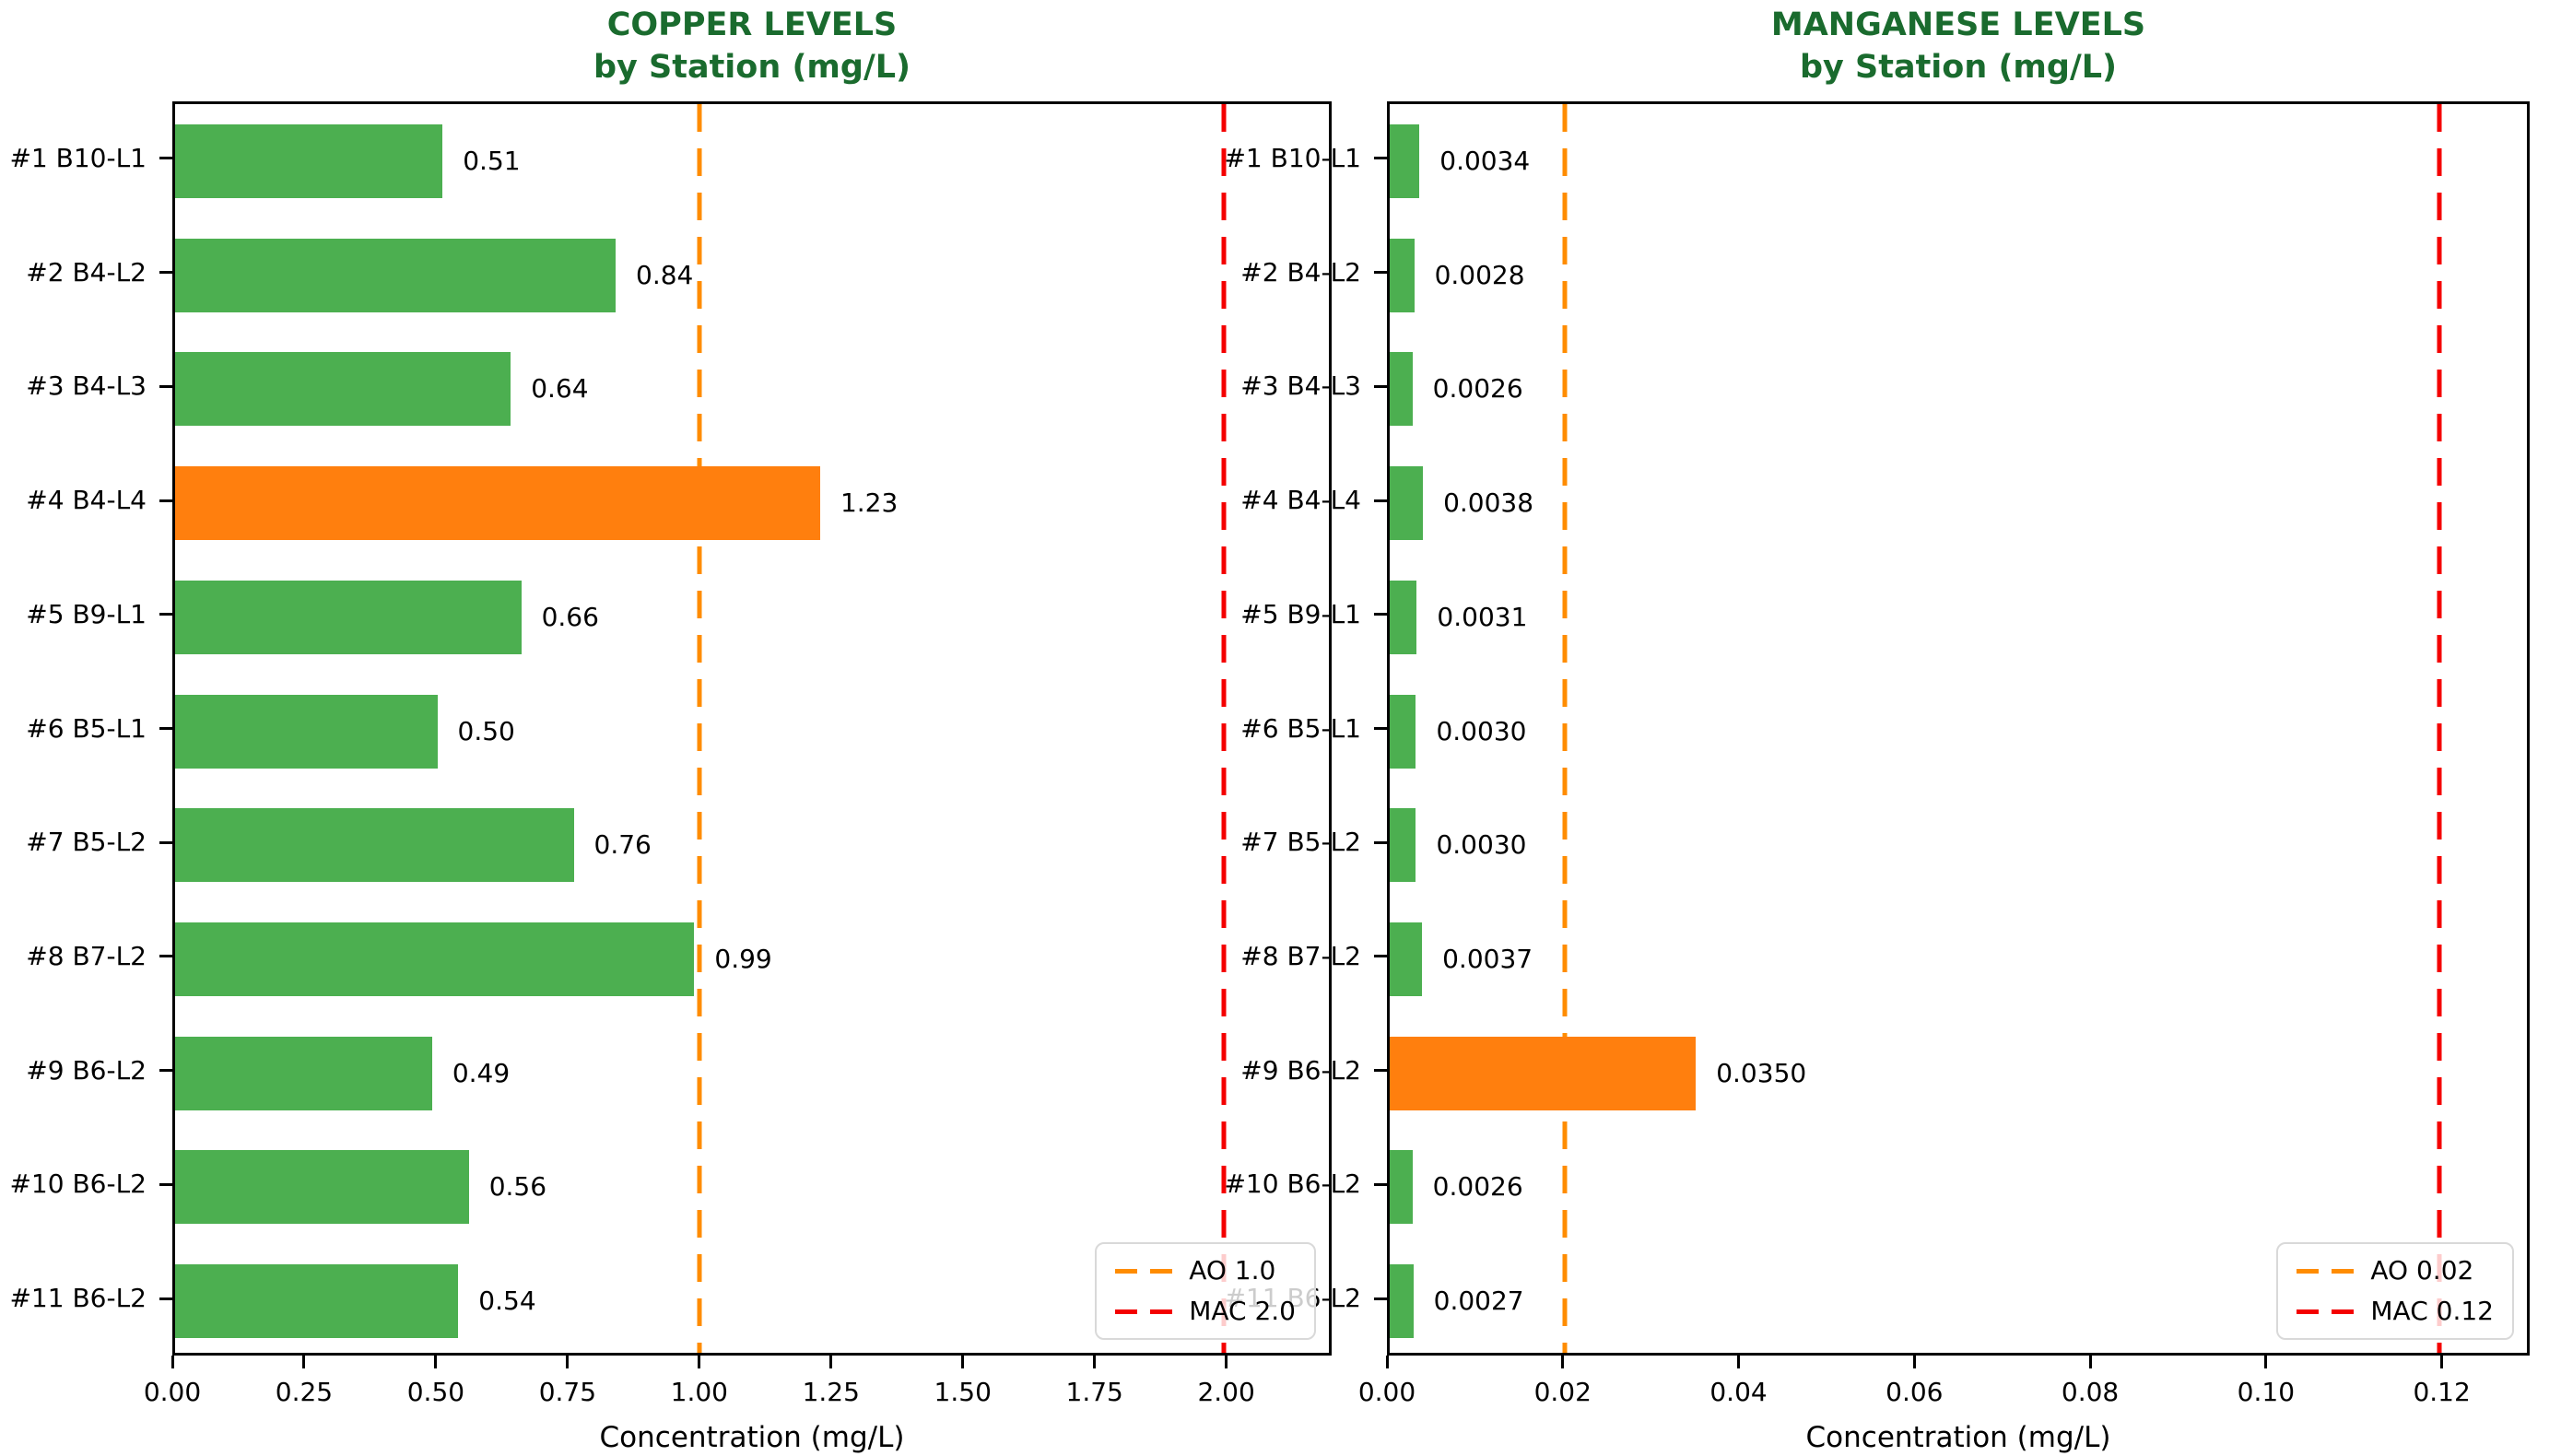  What do you see at coordinates (2442, 1392) in the screenshot?
I see `x-axis-tick-label: 0.12` at bounding box center [2442, 1392].